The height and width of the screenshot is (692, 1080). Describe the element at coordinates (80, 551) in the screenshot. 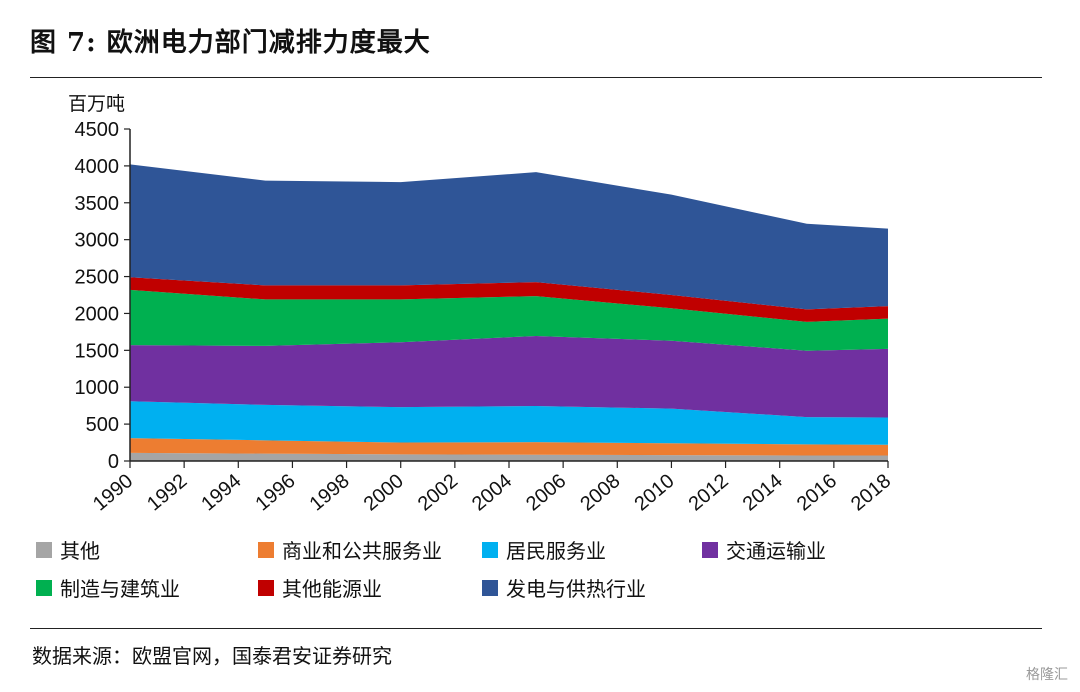

I see `legend-label: 其他` at that location.